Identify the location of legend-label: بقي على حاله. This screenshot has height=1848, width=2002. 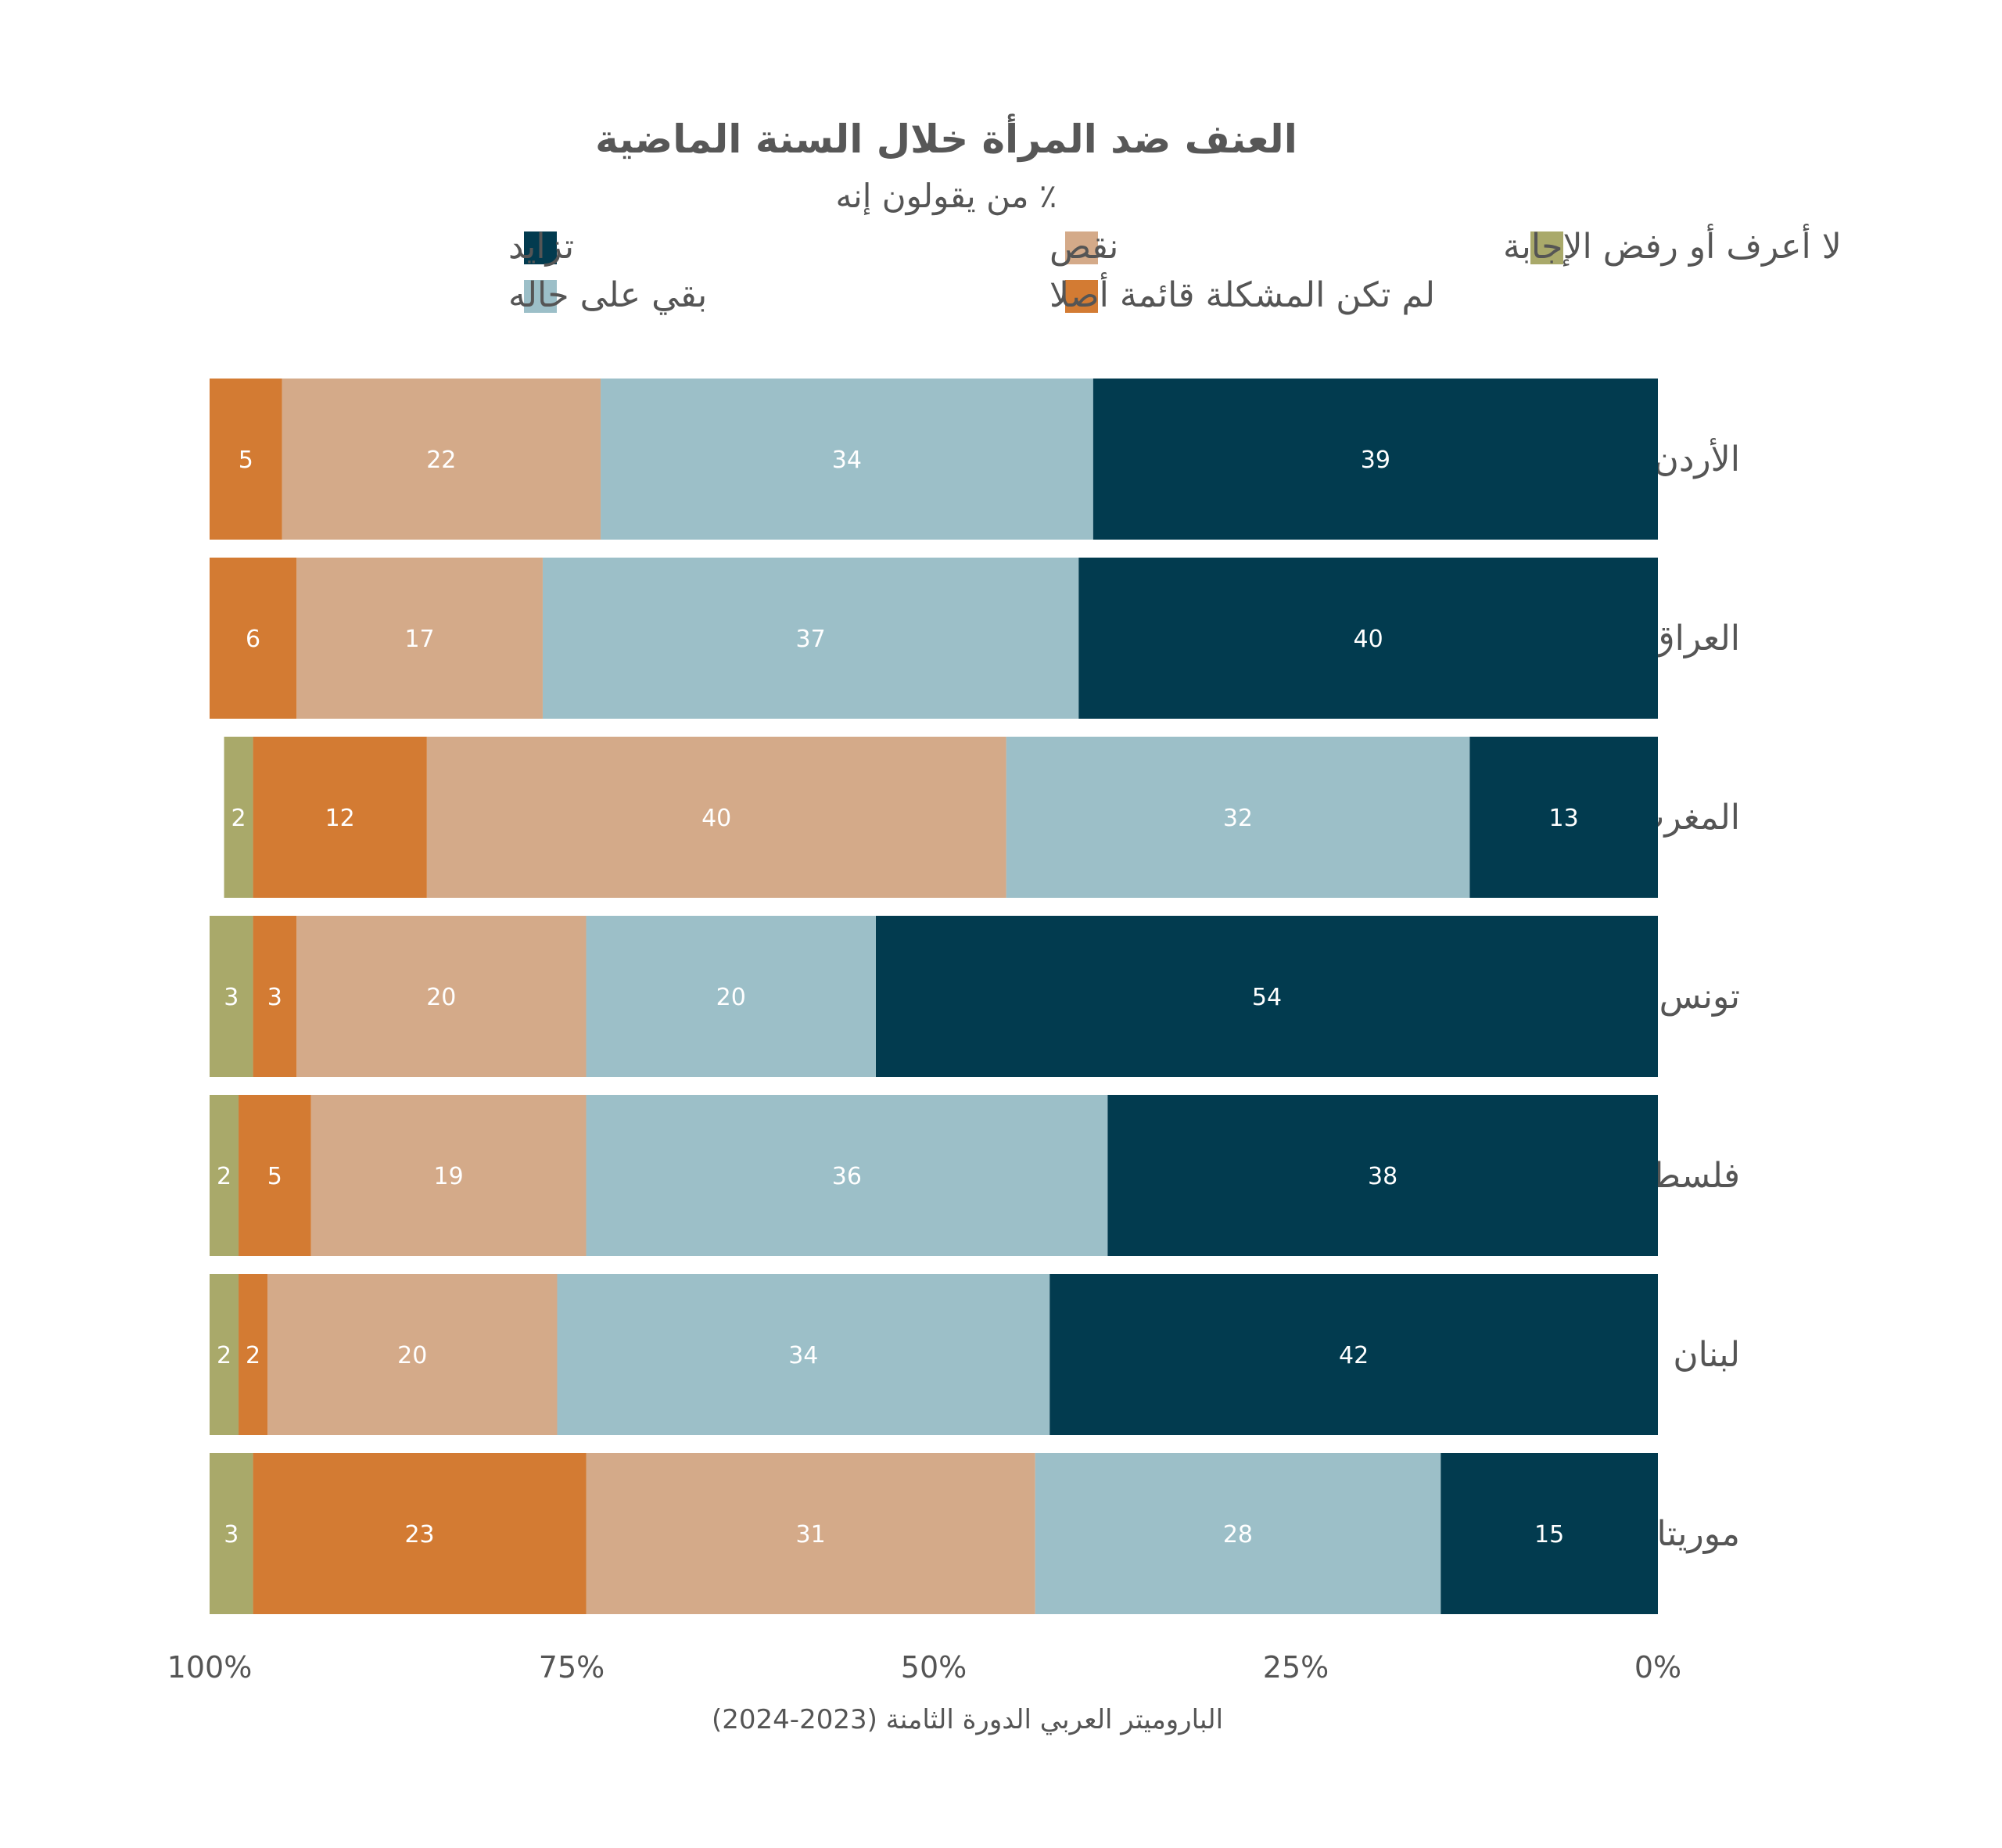
(607, 295).